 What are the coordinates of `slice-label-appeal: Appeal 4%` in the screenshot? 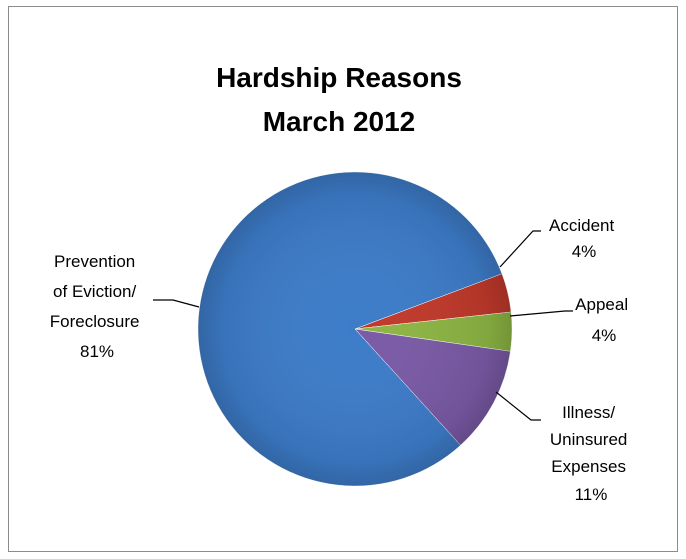 It's located at (604, 320).